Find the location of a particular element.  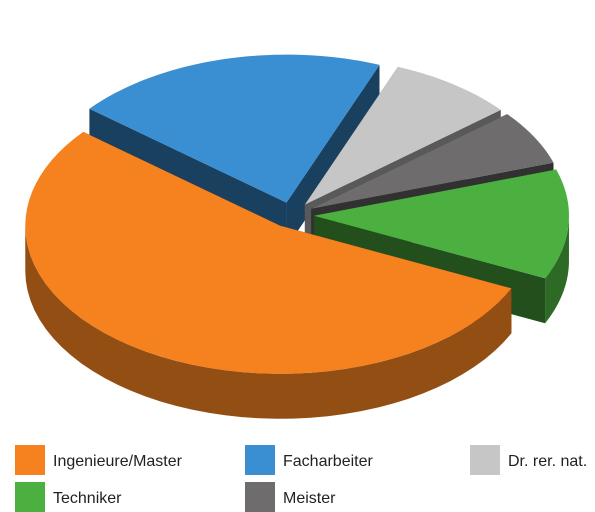

legend-label: Facharbeiter is located at coordinates (328, 461).